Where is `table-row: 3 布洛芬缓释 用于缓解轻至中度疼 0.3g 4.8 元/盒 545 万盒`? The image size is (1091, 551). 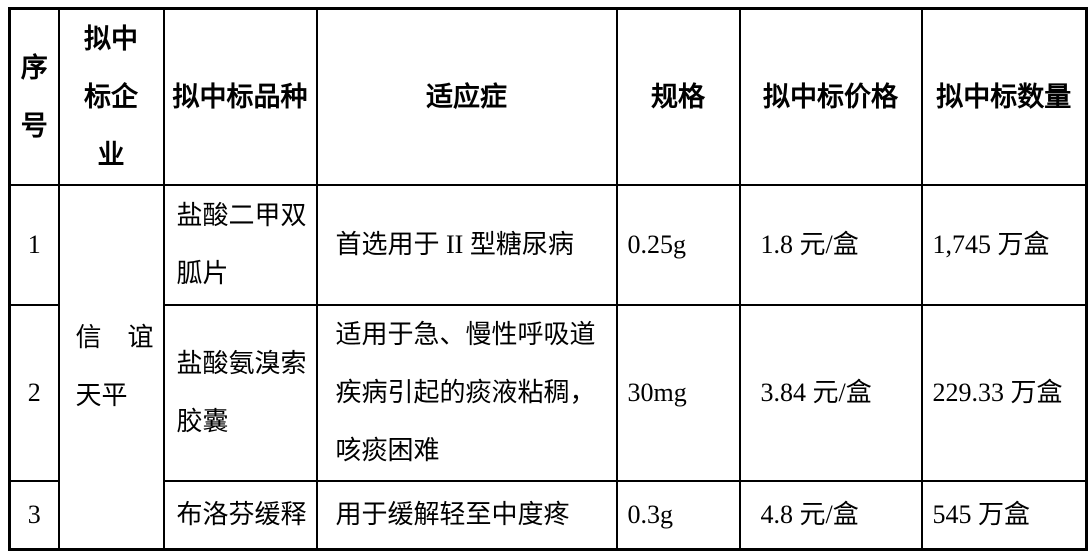
table-row: 3 布洛芬缓释 用于缓解轻至中度疼 0.3g 4.8 元/盒 545 万盒 is located at coordinates (548, 515).